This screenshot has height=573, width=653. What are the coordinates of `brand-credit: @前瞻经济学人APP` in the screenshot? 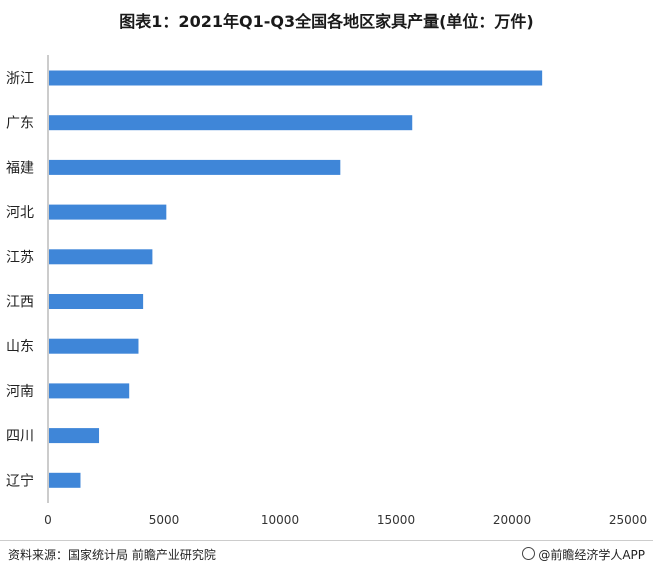 It's located at (583, 554).